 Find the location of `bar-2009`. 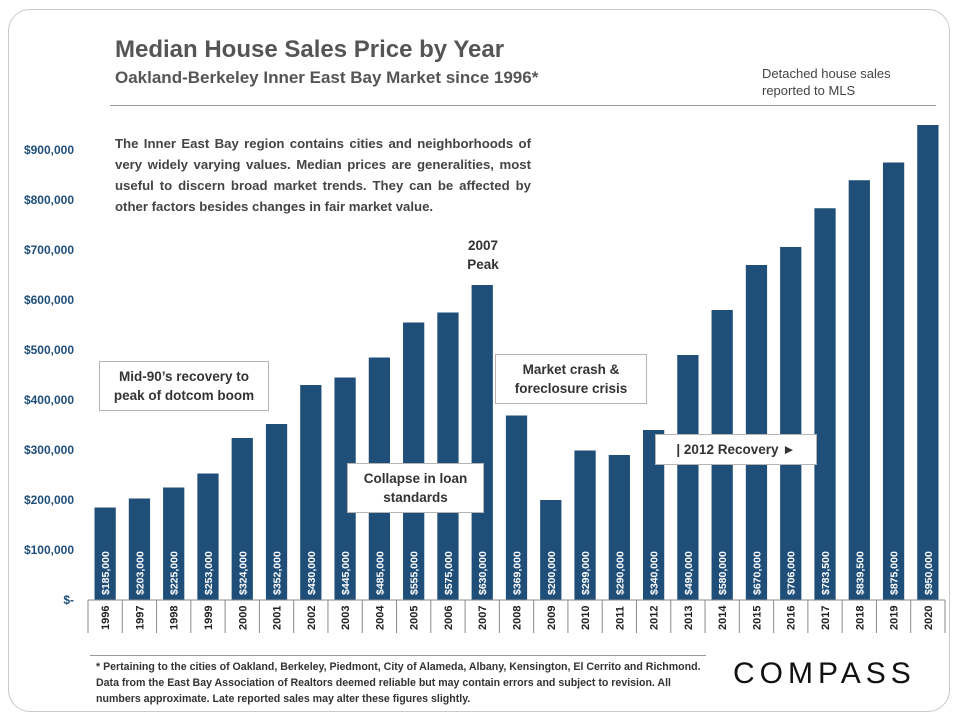

bar-2009 is located at coordinates (551, 550).